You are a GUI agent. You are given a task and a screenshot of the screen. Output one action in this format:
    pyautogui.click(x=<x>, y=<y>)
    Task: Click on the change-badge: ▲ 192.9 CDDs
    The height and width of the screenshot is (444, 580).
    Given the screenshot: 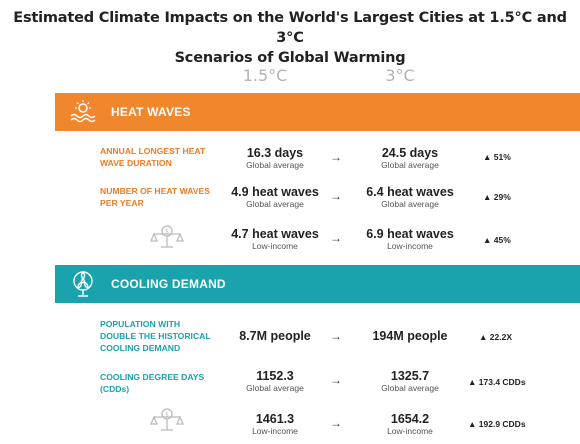 What is the action you would take?
    pyautogui.click(x=497, y=424)
    